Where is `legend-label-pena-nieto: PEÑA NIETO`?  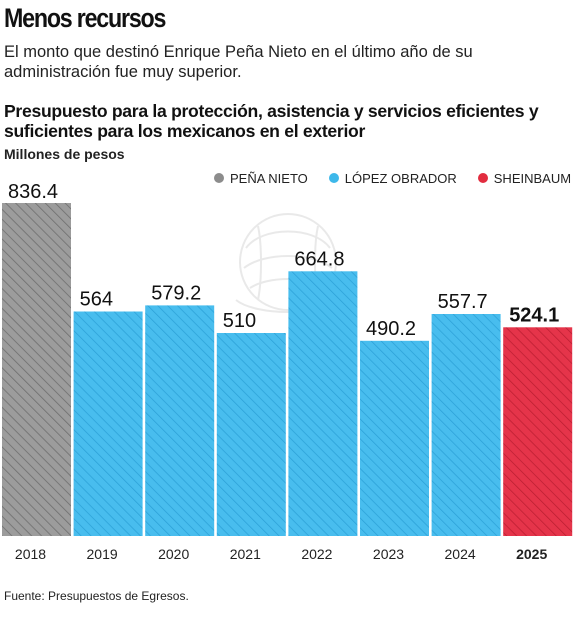 legend-label-pena-nieto: PEÑA NIETO is located at coordinates (269, 178).